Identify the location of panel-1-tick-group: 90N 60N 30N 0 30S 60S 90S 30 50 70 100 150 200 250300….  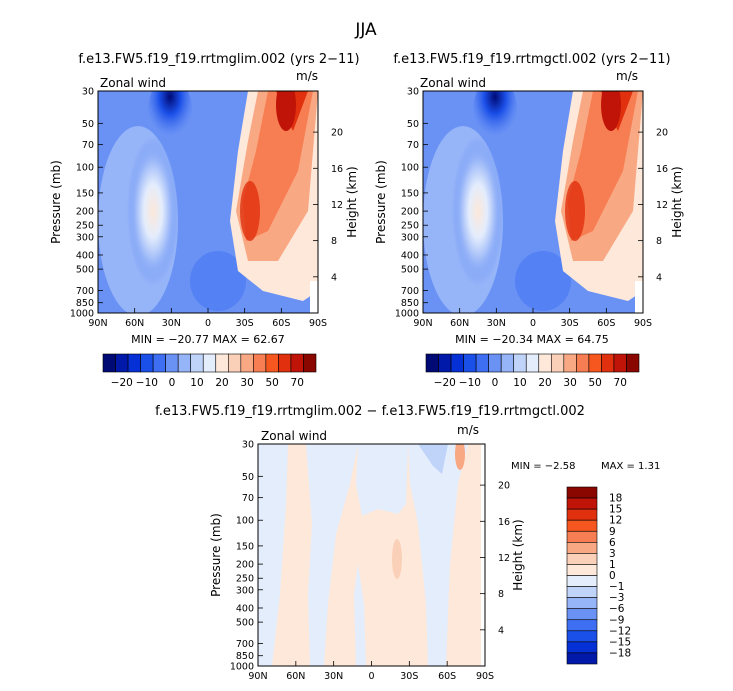
(206, 208).